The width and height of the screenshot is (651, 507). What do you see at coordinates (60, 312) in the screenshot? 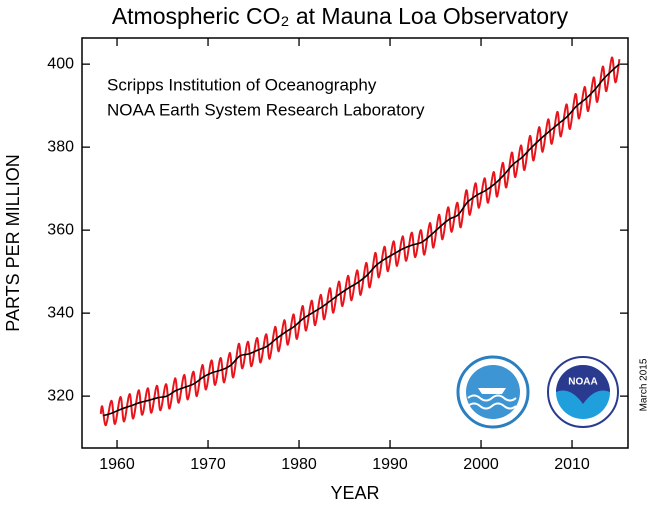
I see `y-tick-label: 340` at bounding box center [60, 312].